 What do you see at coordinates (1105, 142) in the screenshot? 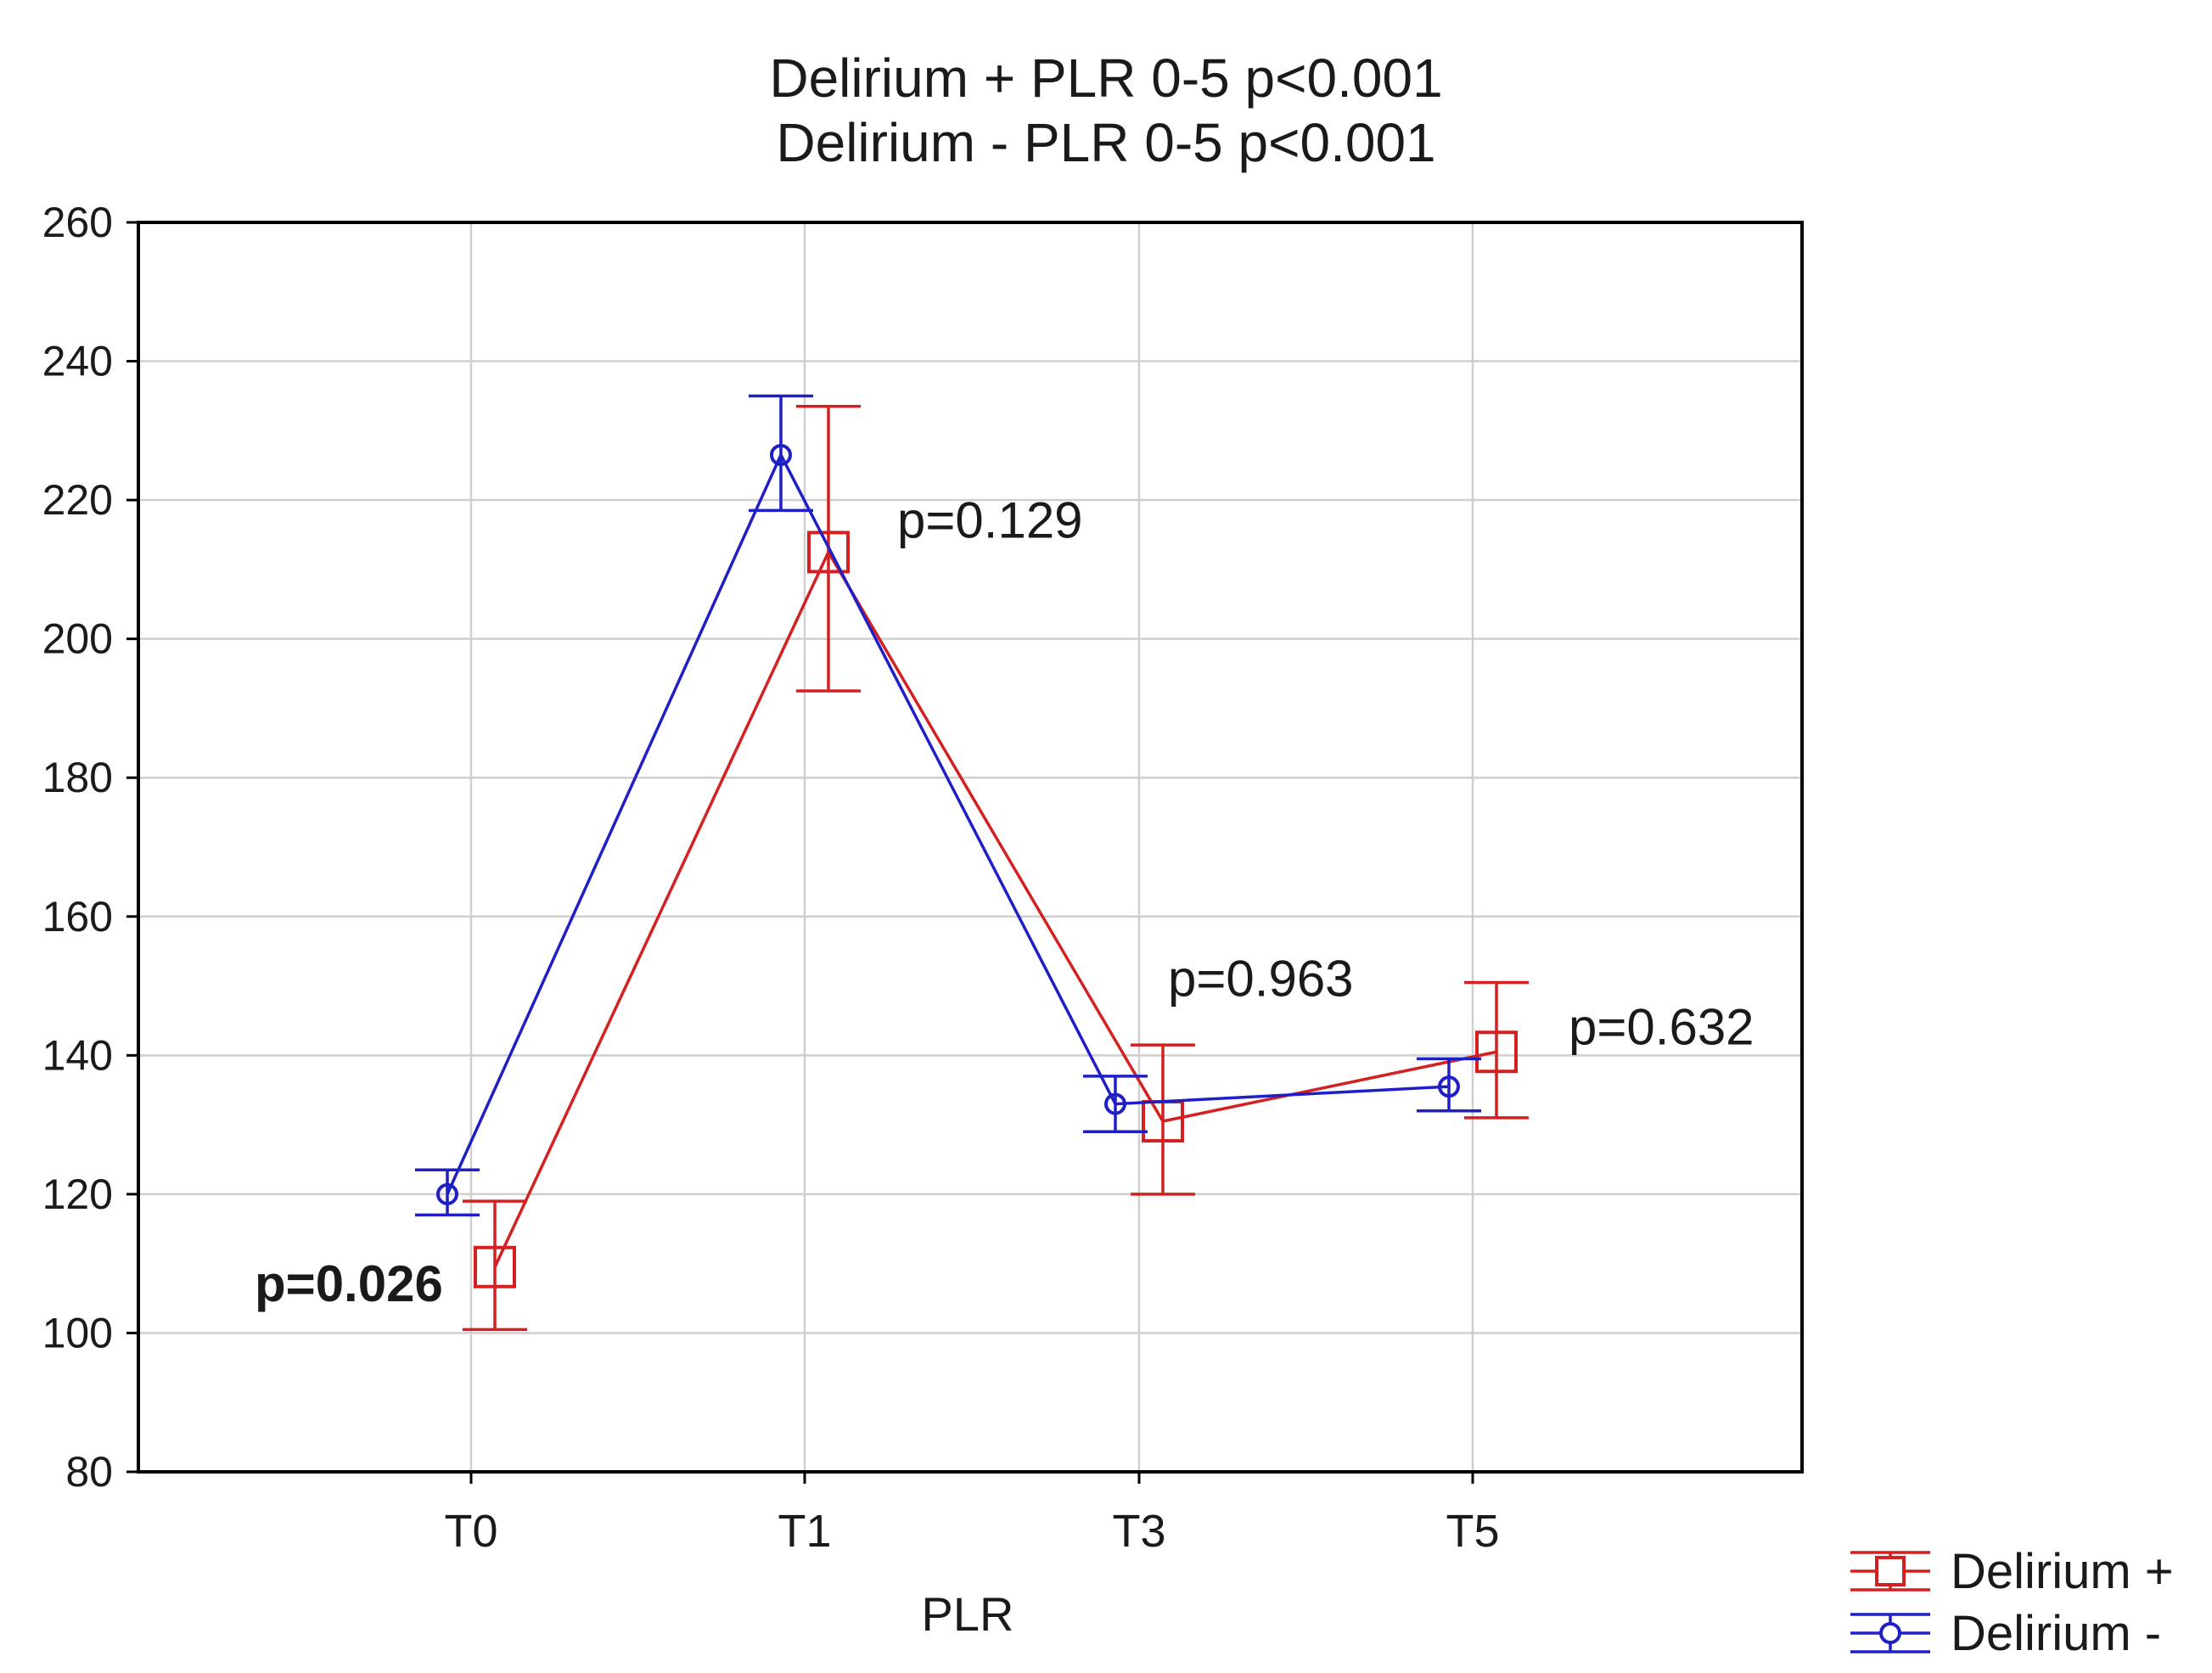
I see `chart-title-line-2: Delirium - PLR 0-5 p<0.001` at bounding box center [1105, 142].